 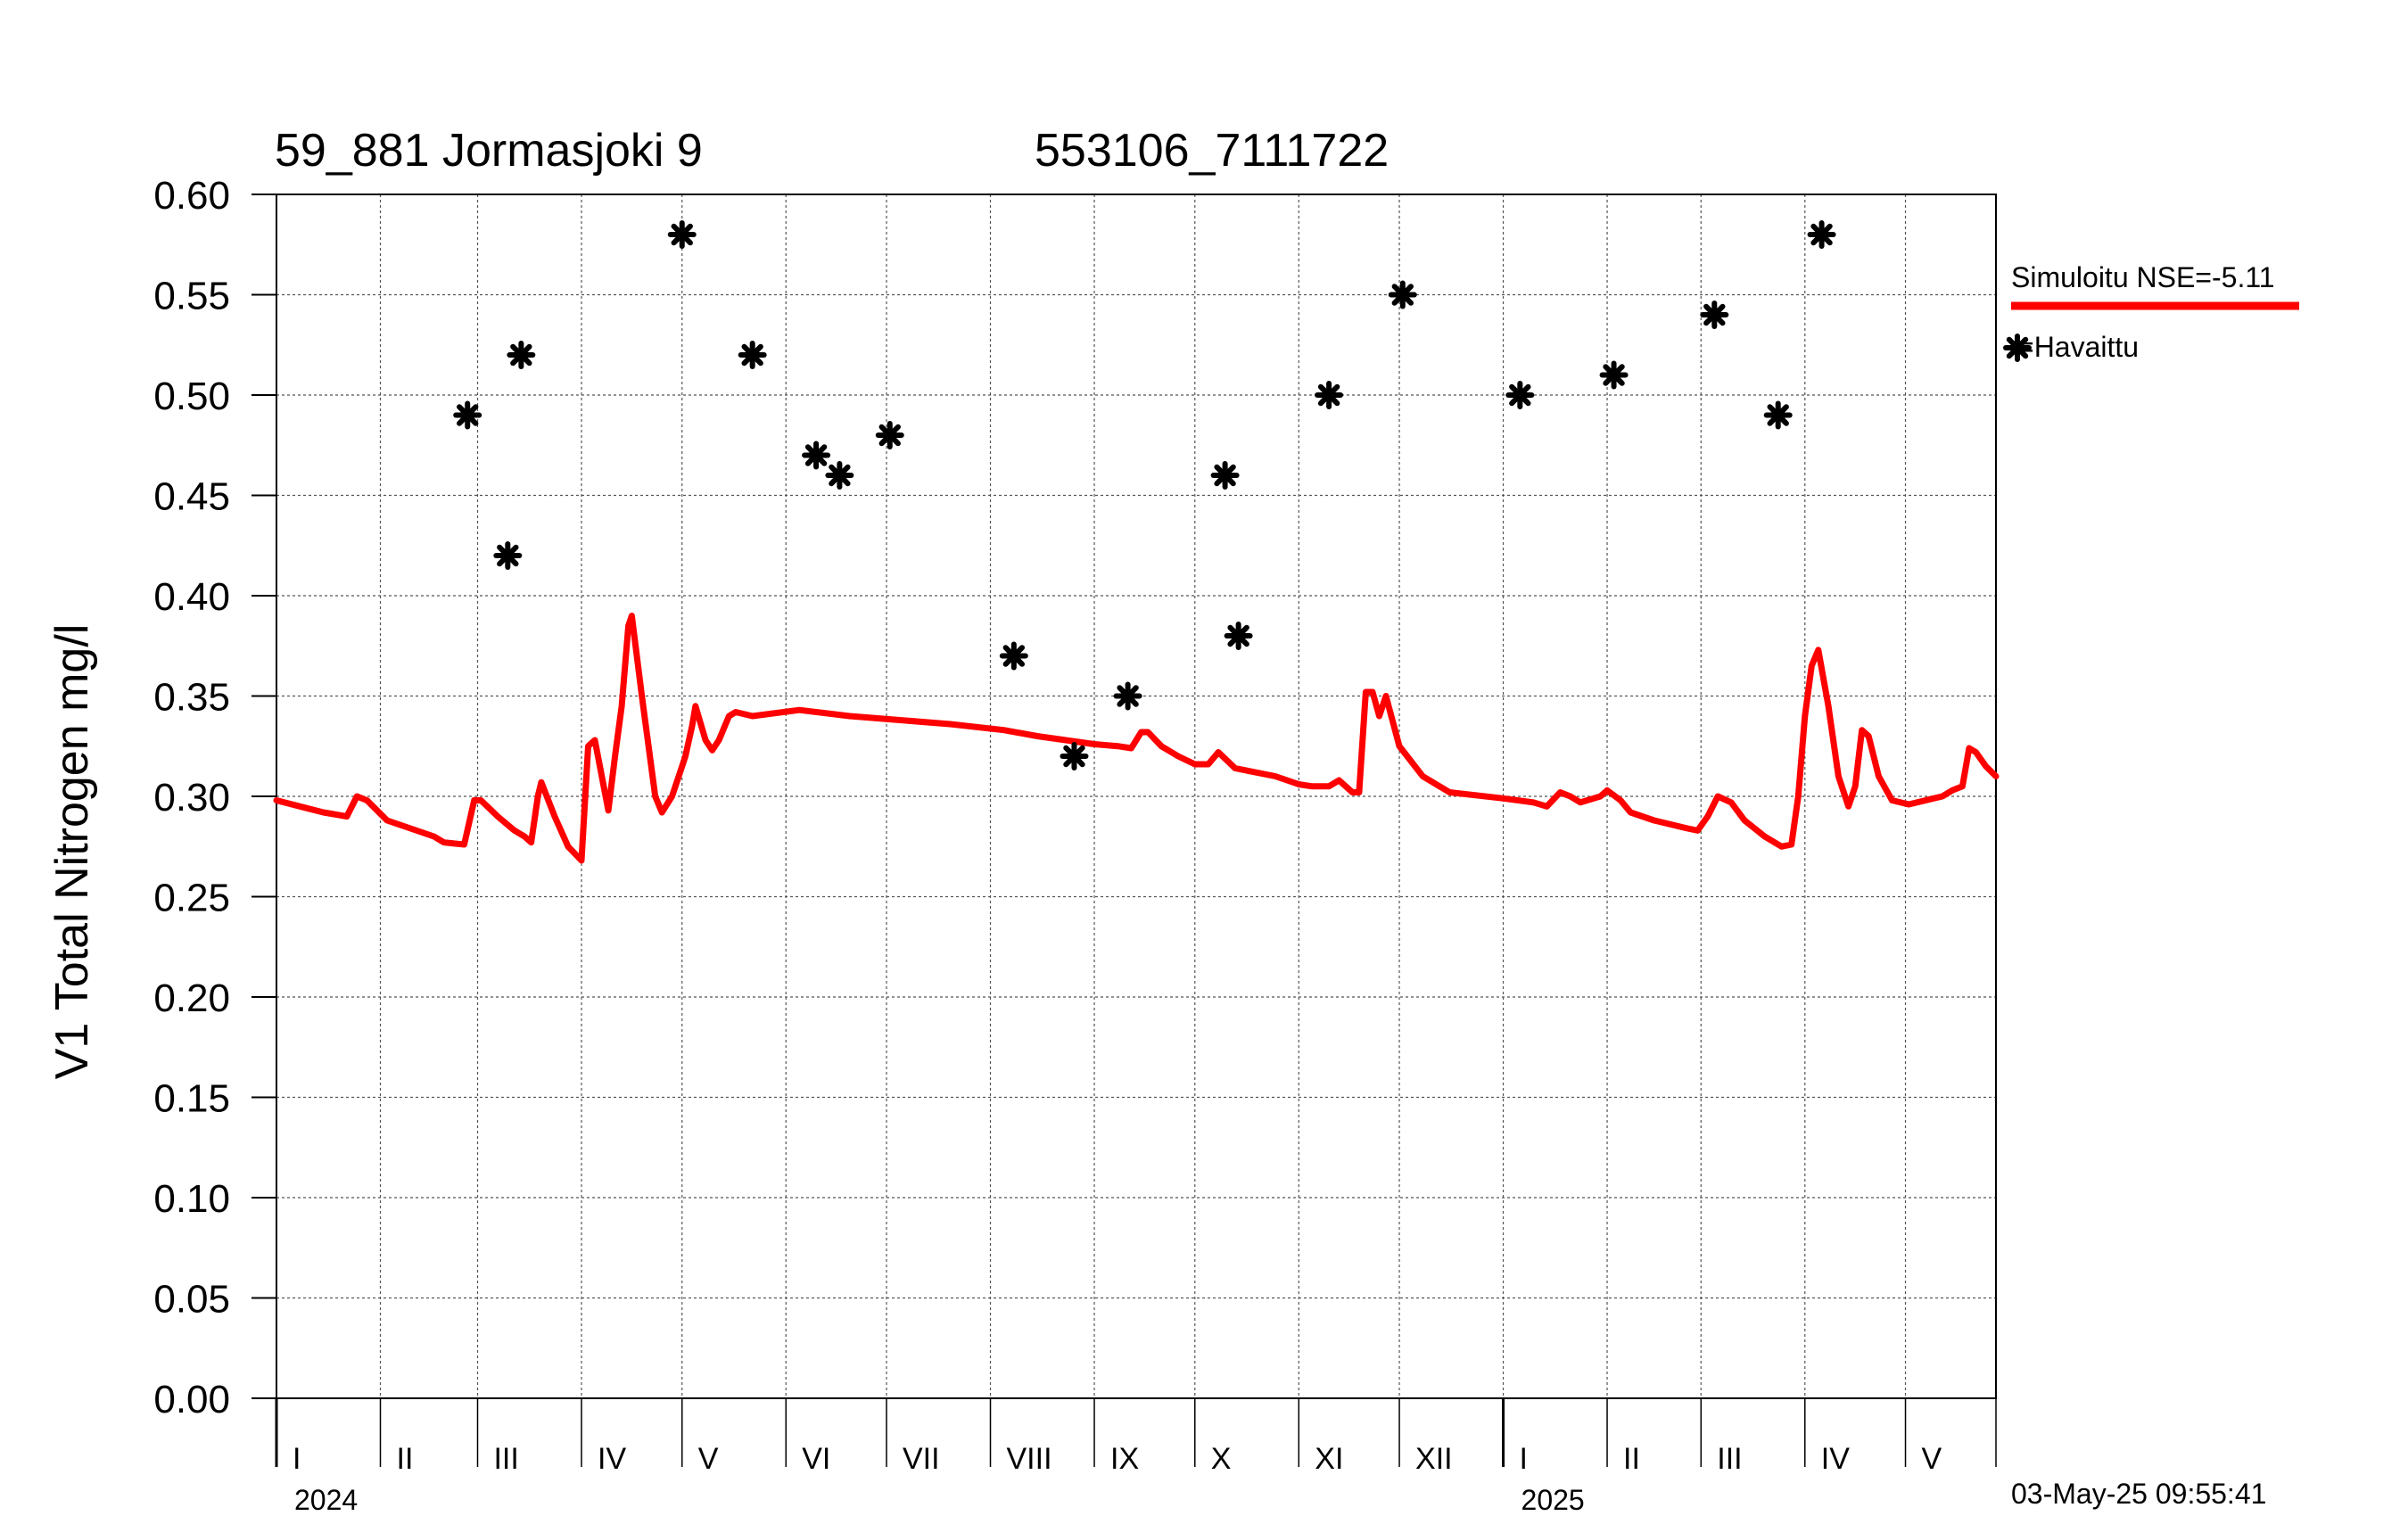 I want to click on legend: Simuloitu NSE=-5.11 =Havaittu, so click(x=2151, y=312).